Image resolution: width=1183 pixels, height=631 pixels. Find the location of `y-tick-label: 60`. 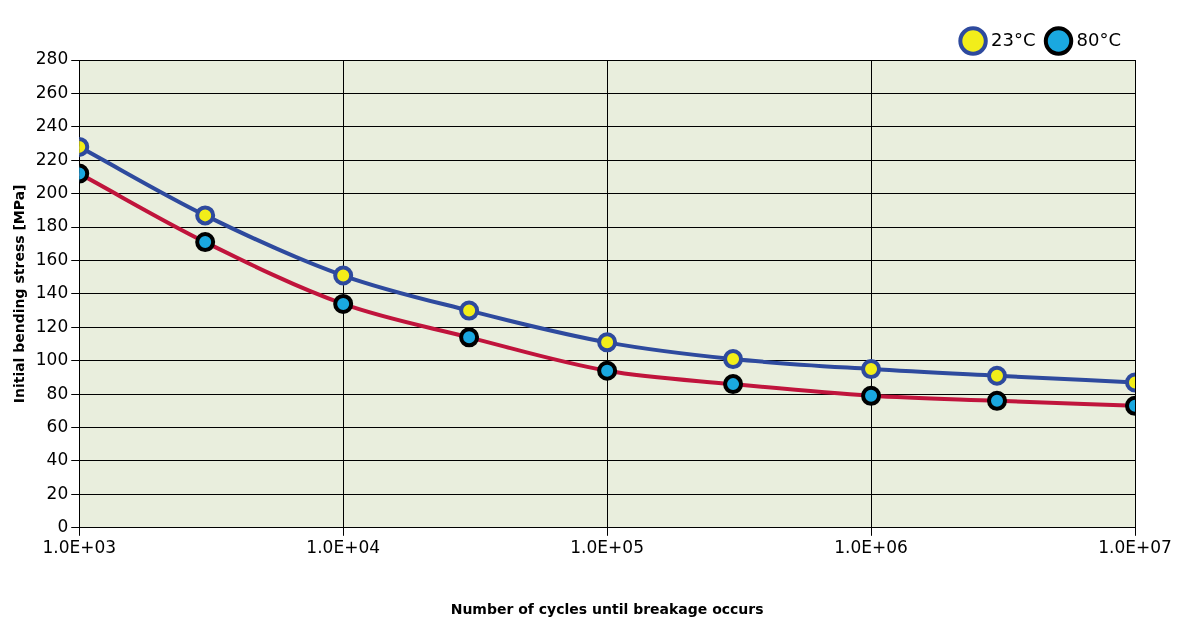

y-tick-label: 60 is located at coordinates (57, 425).